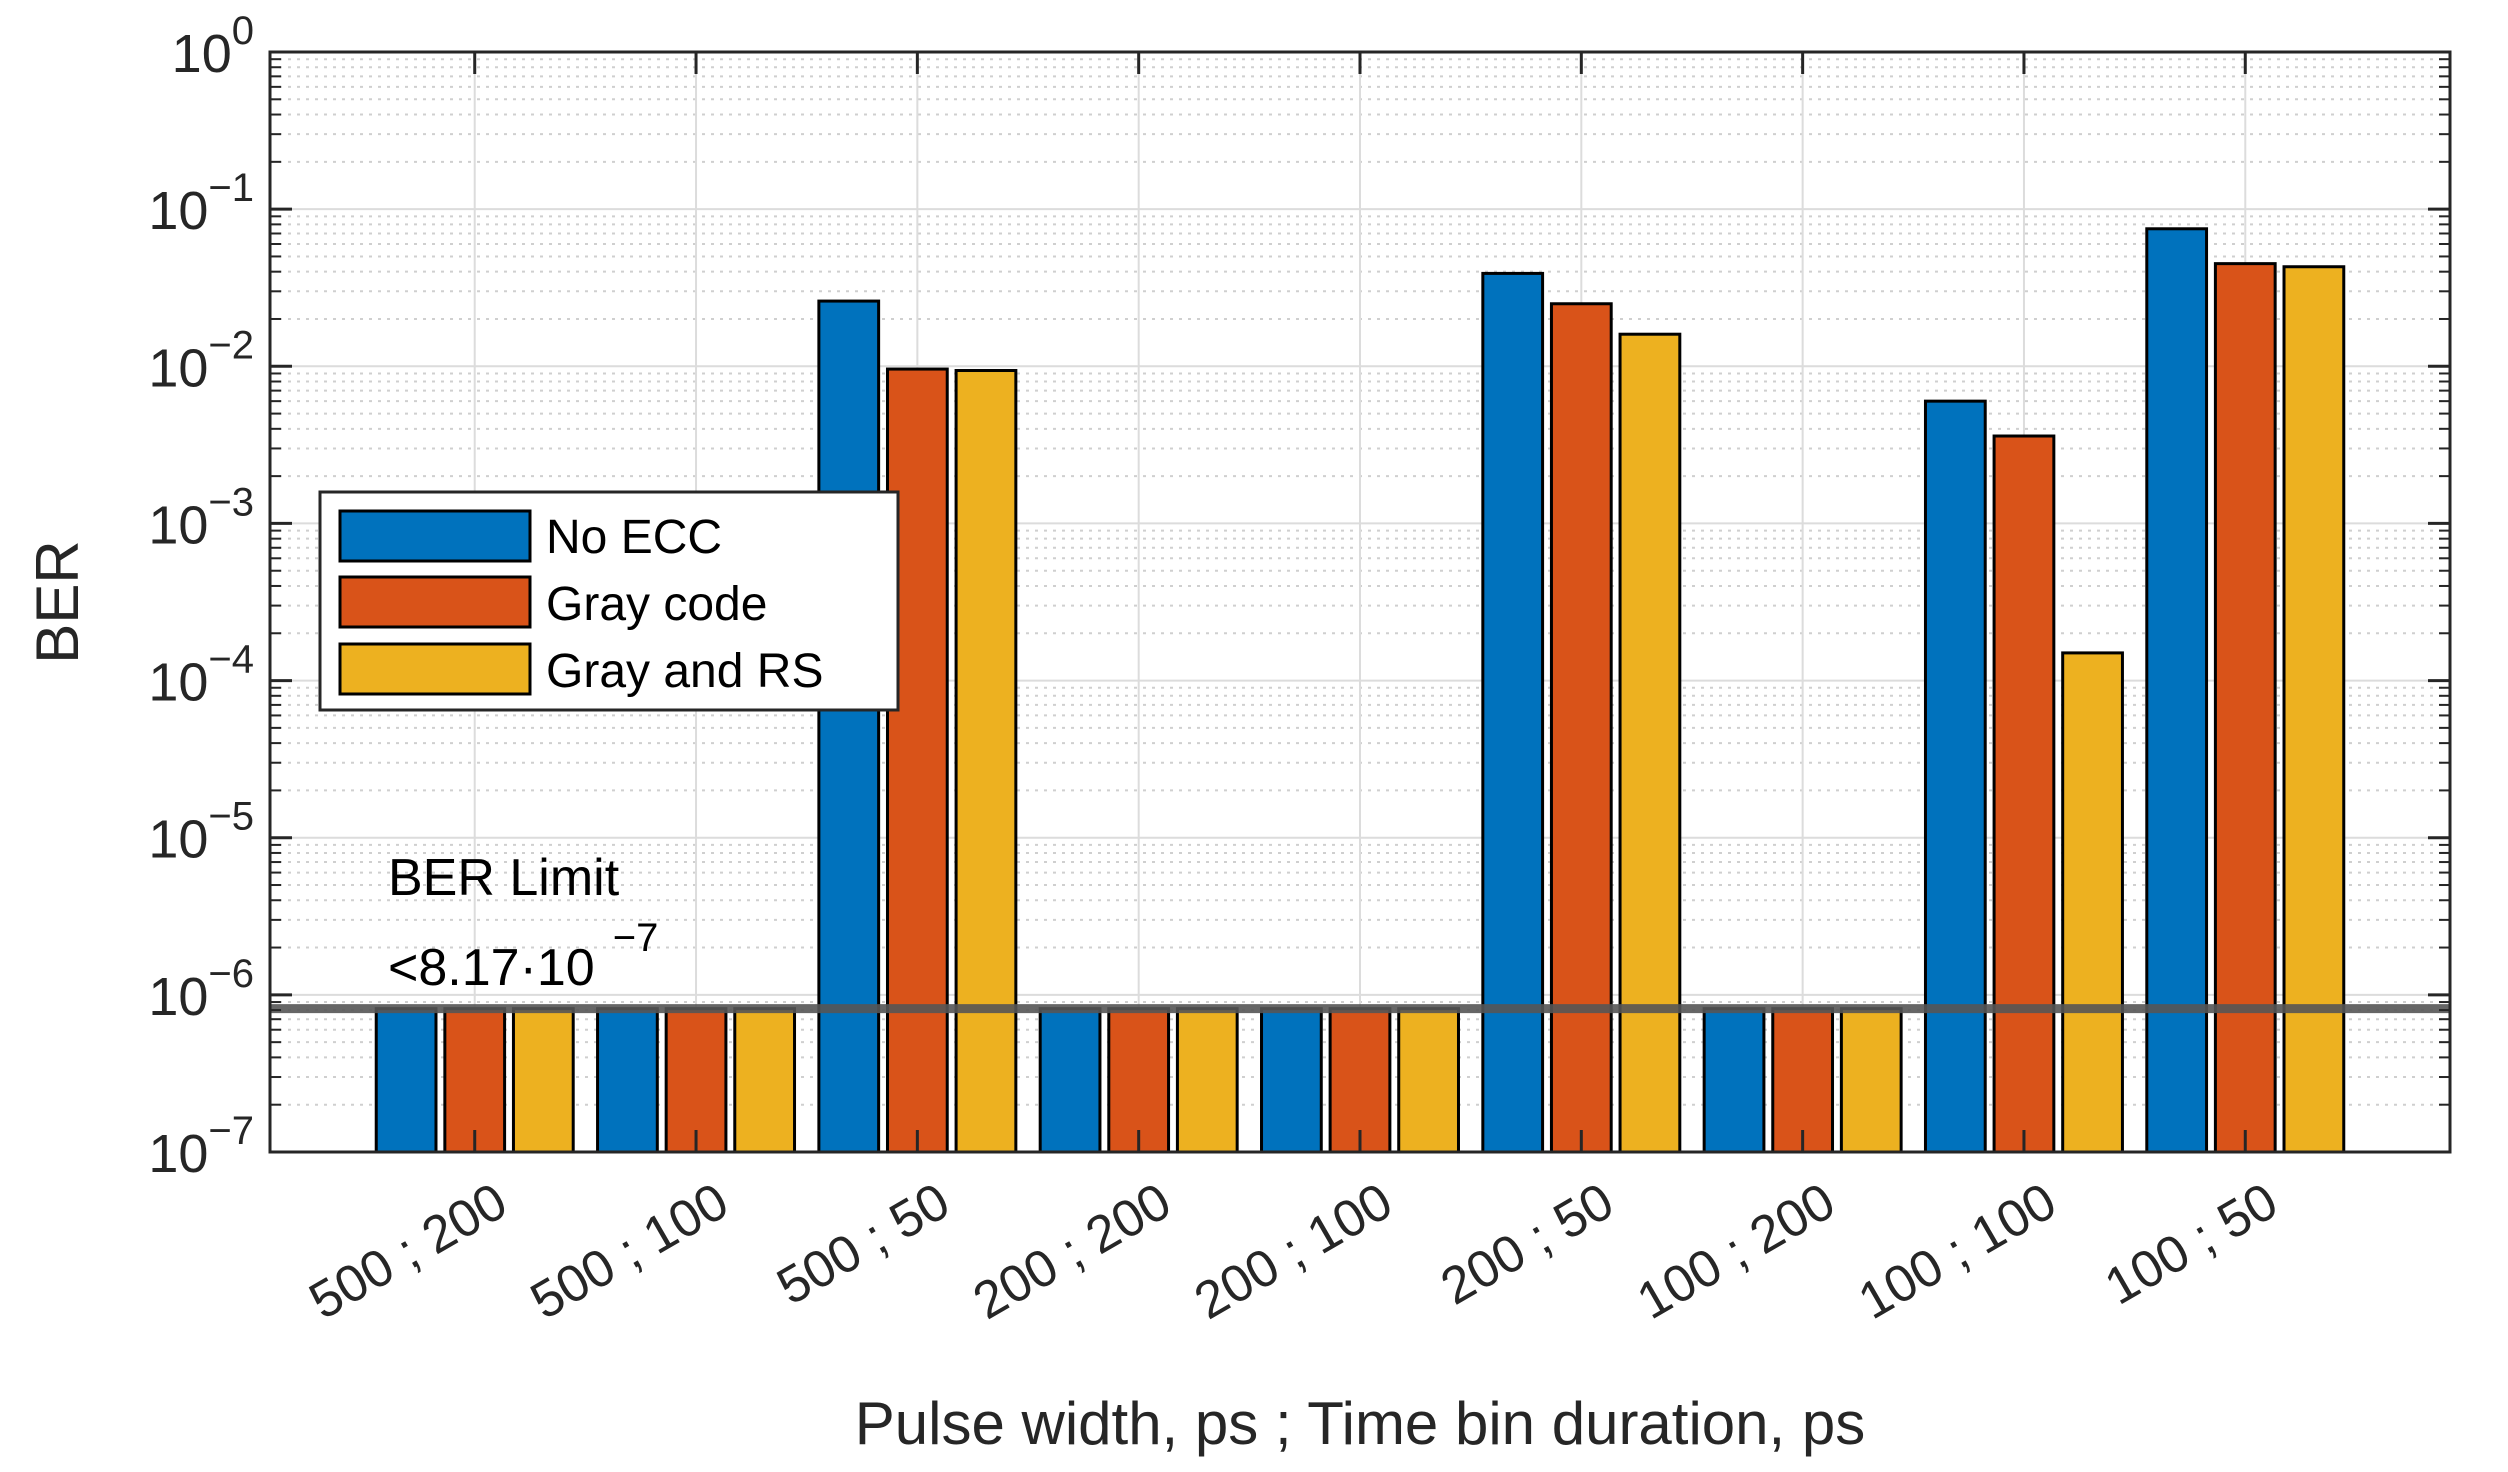 The height and width of the screenshot is (1472, 2508). I want to click on y-tick-label: 10⁻⁶, so click(201, 989).